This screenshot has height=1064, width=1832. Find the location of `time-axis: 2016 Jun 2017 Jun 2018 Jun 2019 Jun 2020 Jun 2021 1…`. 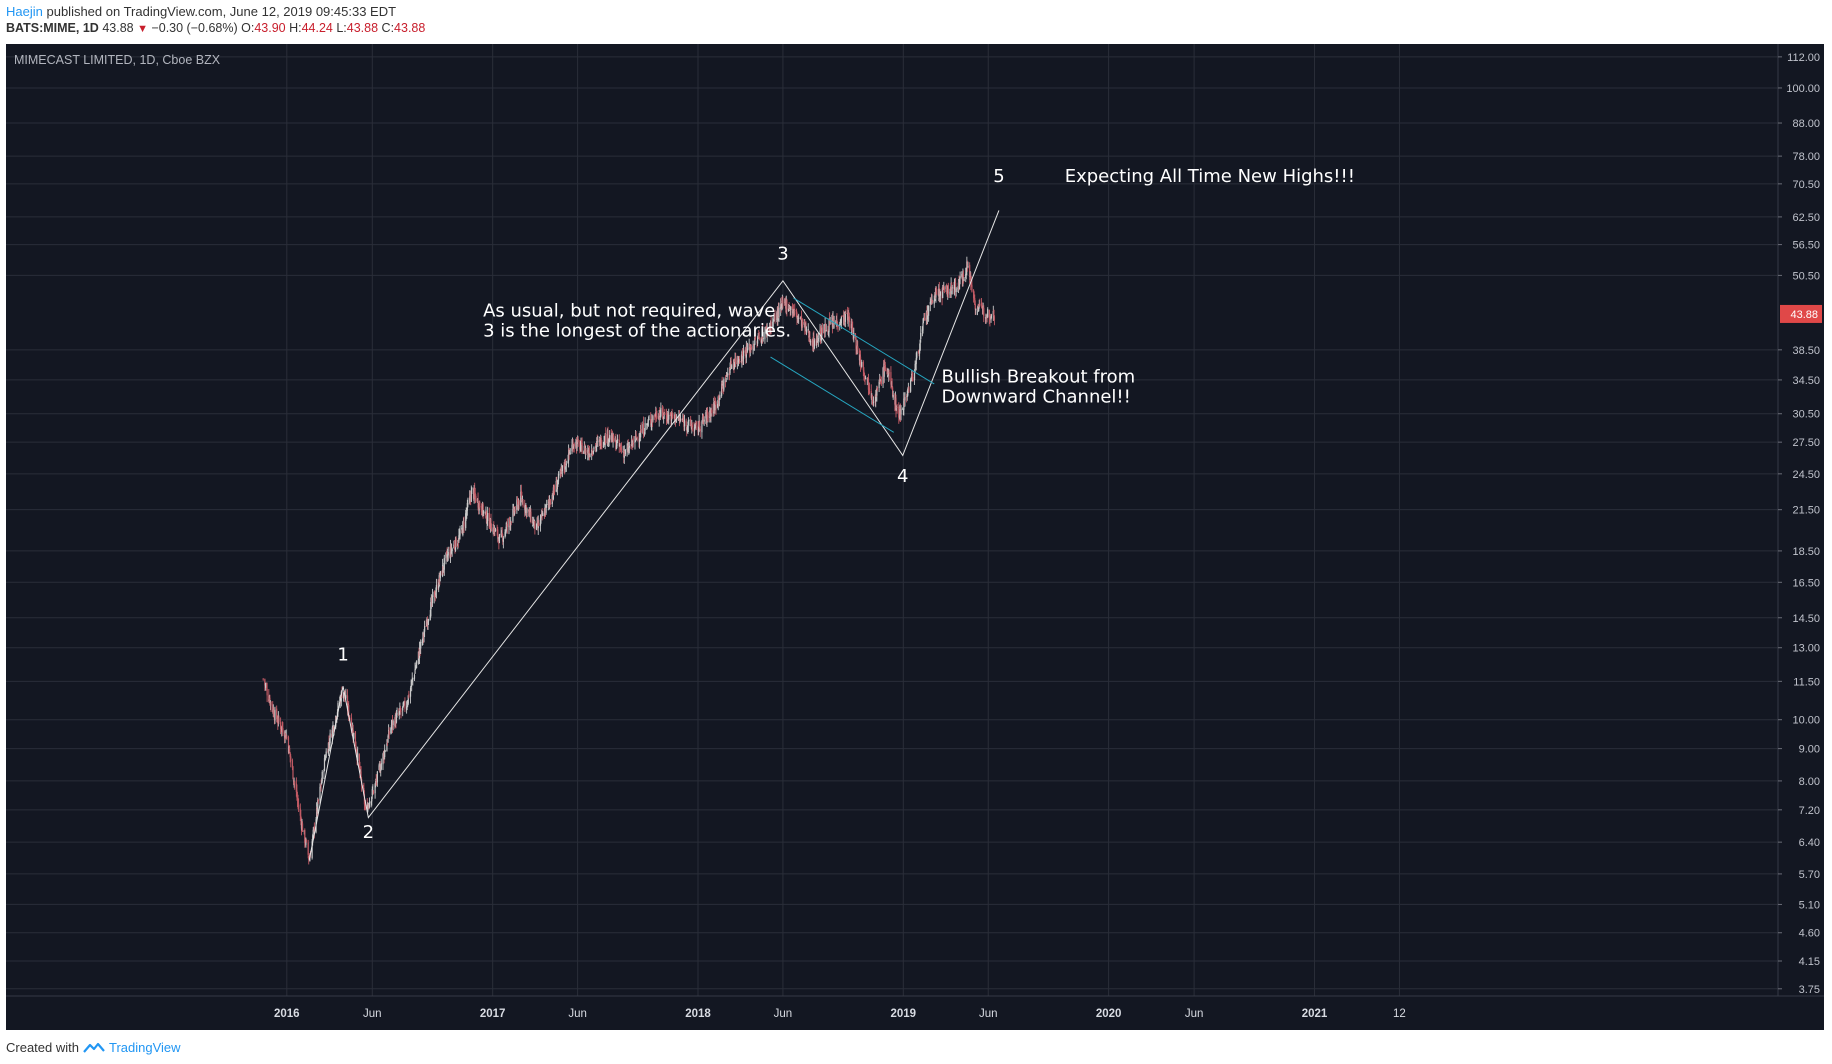

time-axis: 2016 Jun 2017 Jun 2018 Jun 2019 Jun 2020 Jun 2021 1… is located at coordinates (915, 1007).